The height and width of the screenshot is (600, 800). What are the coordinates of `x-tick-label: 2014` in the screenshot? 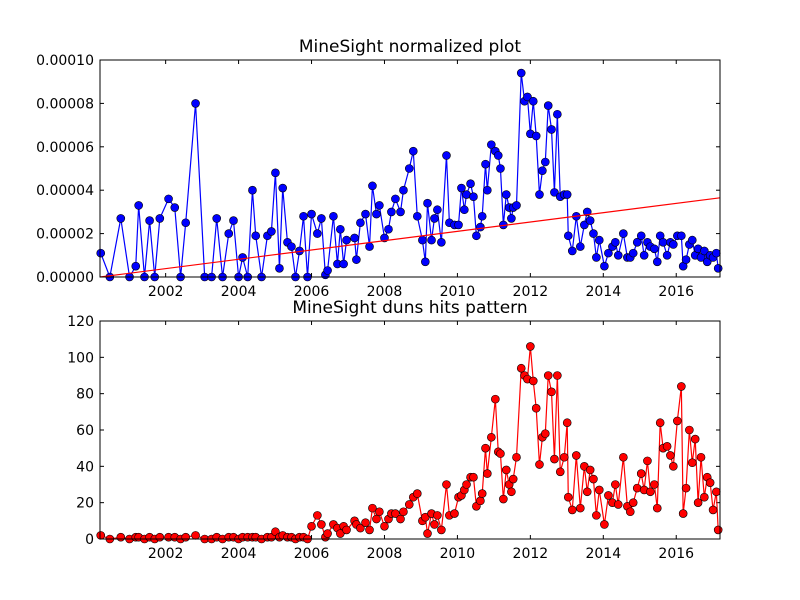 It's located at (603, 554).